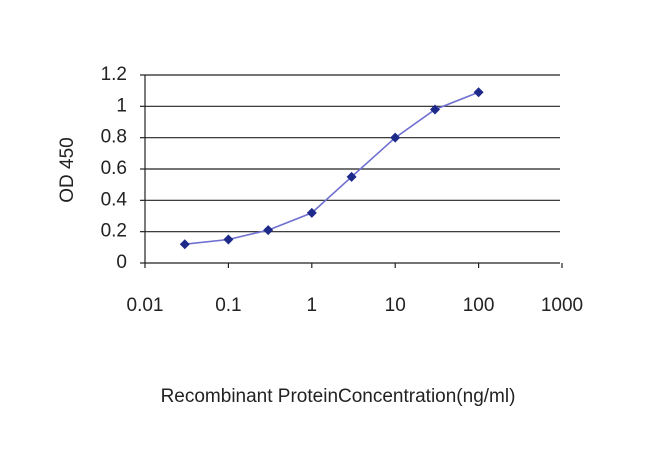  I want to click on data-line, so click(331, 168).